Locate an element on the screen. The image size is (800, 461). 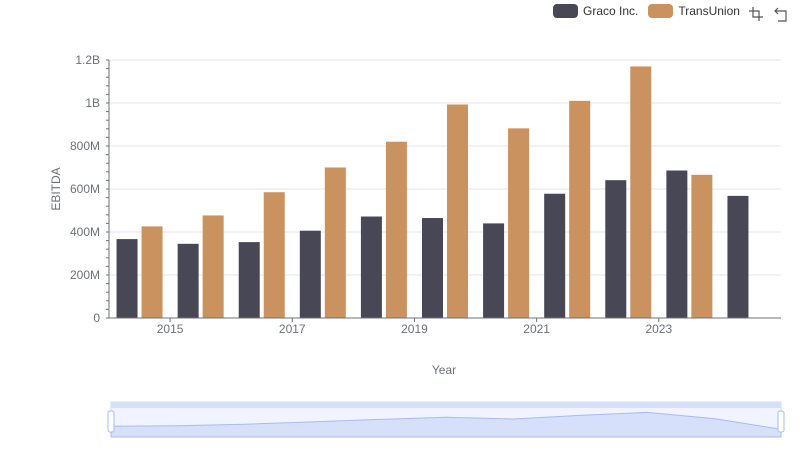
zoom-slider-preview is located at coordinates (446, 424).